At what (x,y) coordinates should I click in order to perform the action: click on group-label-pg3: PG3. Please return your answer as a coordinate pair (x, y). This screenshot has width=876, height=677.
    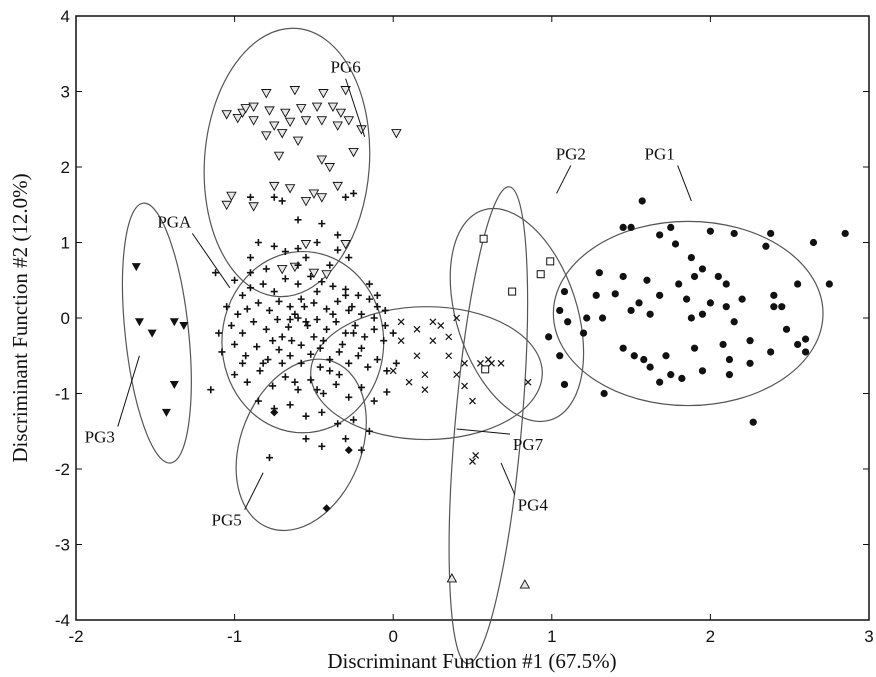
    Looking at the image, I should click on (100, 437).